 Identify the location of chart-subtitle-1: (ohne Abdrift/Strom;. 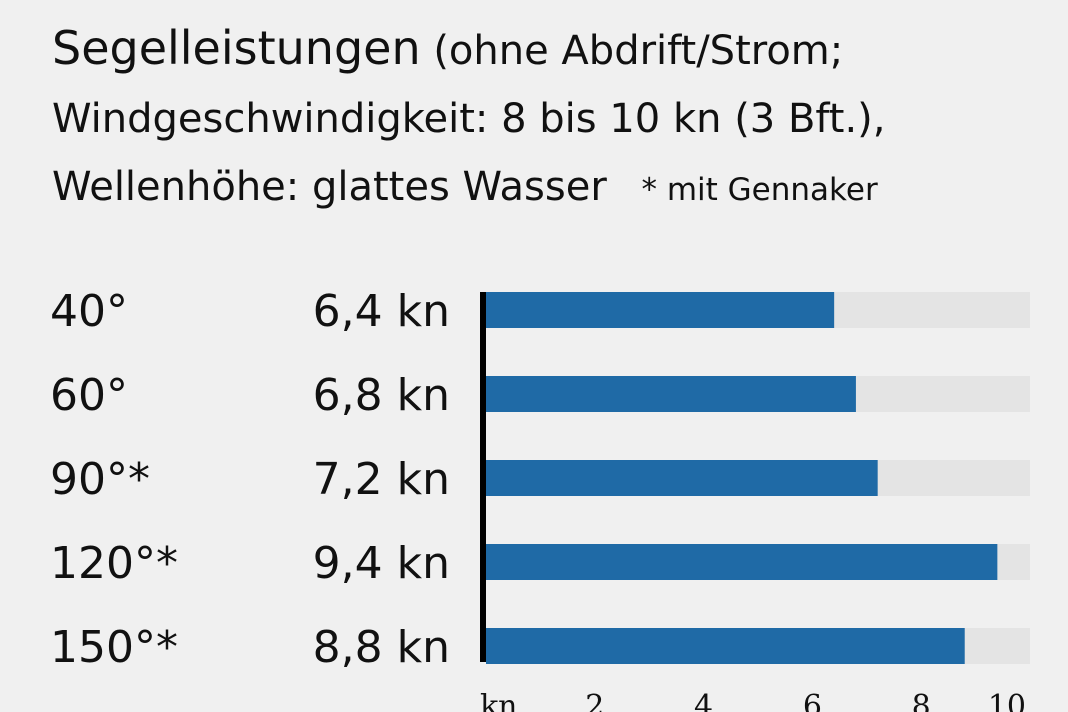
(638, 51).